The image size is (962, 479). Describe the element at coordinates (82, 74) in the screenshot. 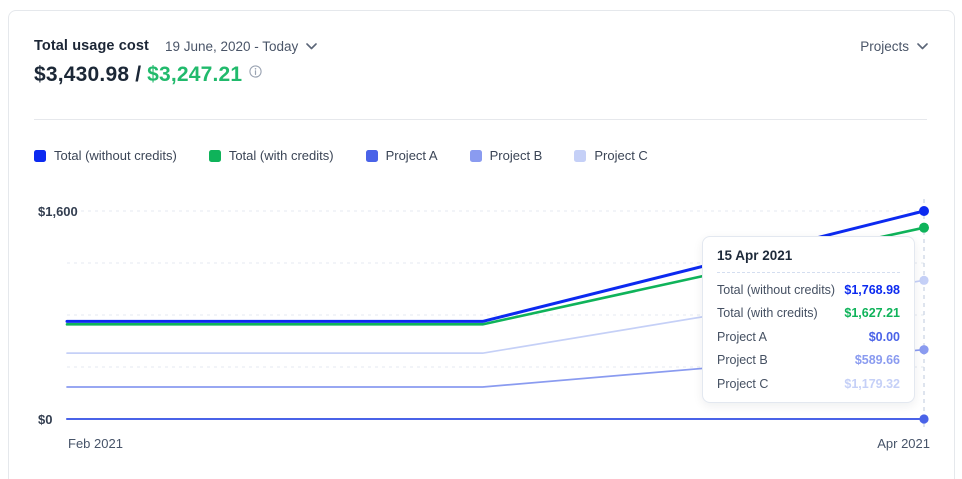

I see `amount-without-credits: $3,430.98` at that location.